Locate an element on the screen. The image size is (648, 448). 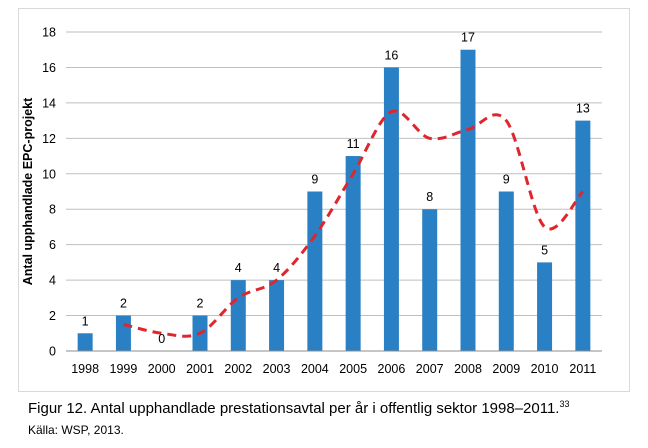
x-tick-label-2001: 2001 is located at coordinates (200, 369).